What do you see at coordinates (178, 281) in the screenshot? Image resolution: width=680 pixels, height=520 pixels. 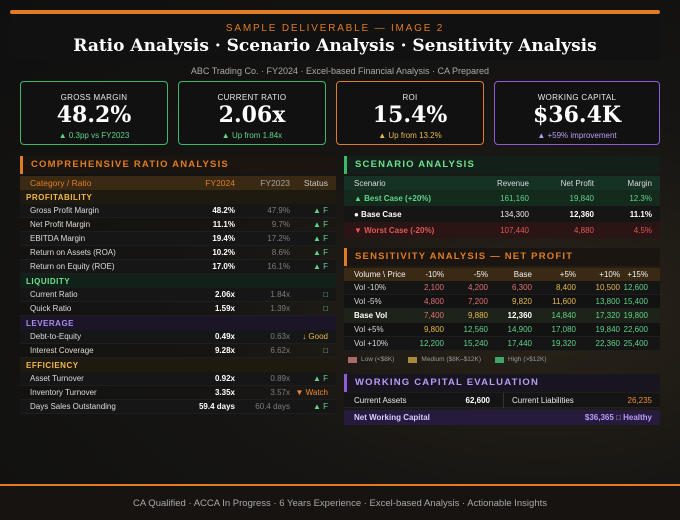 I see `ratio-section-liquidity: LIQUIDITY` at bounding box center [178, 281].